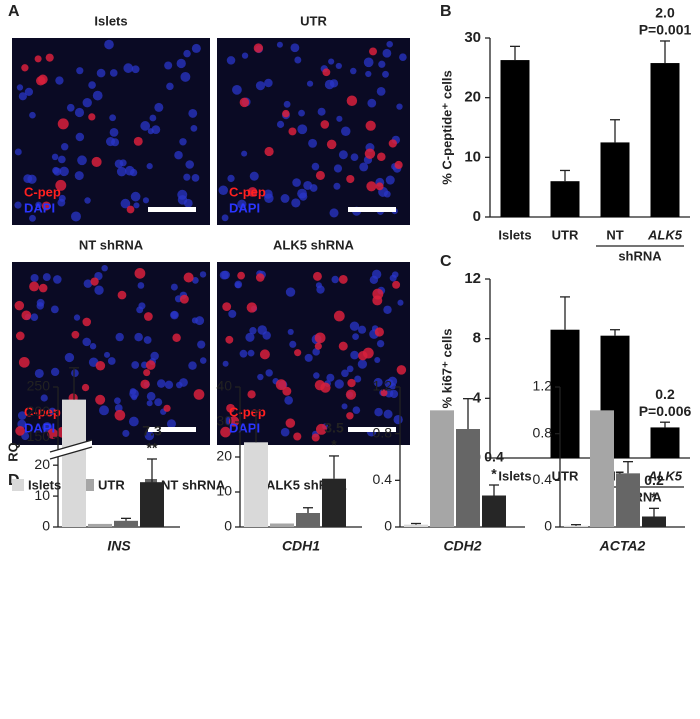  Describe the element at coordinates (119, 546) in the screenshot. I see `x-axis-label: INS` at that location.